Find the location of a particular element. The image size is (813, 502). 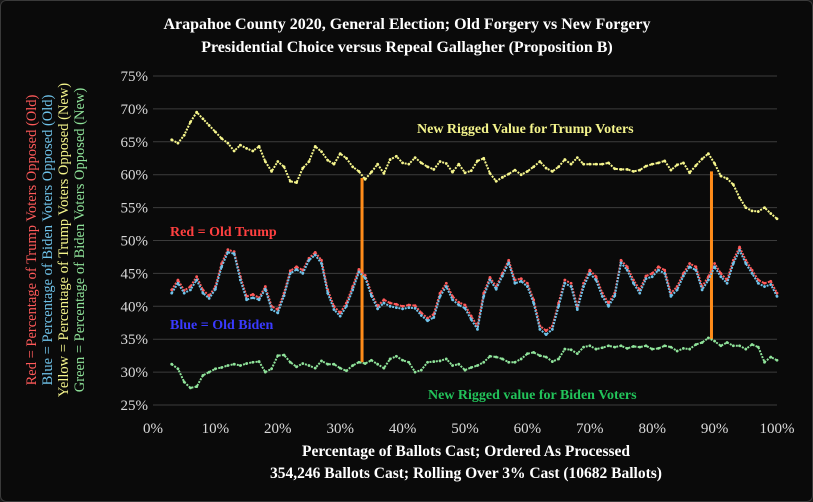

y-tick-label: 75% is located at coordinates (135, 77).